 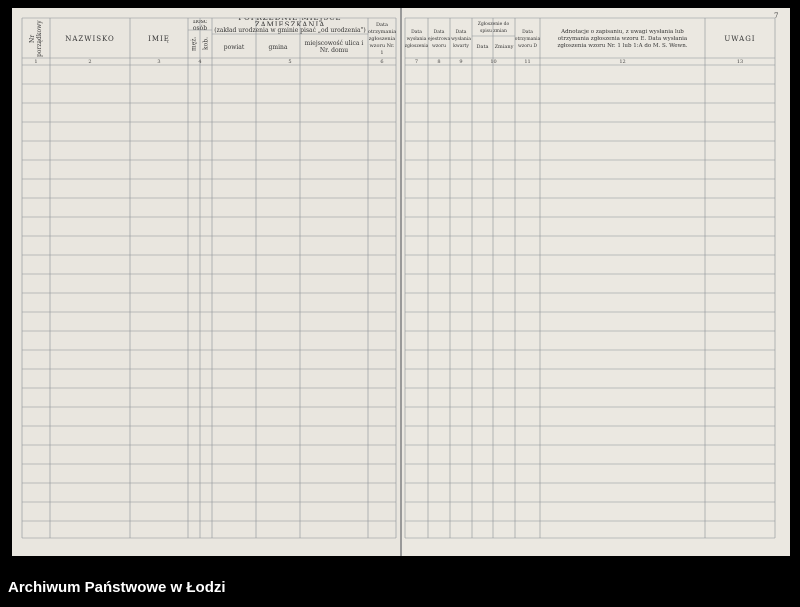 I want to click on header: powiat, so click(x=234, y=47).